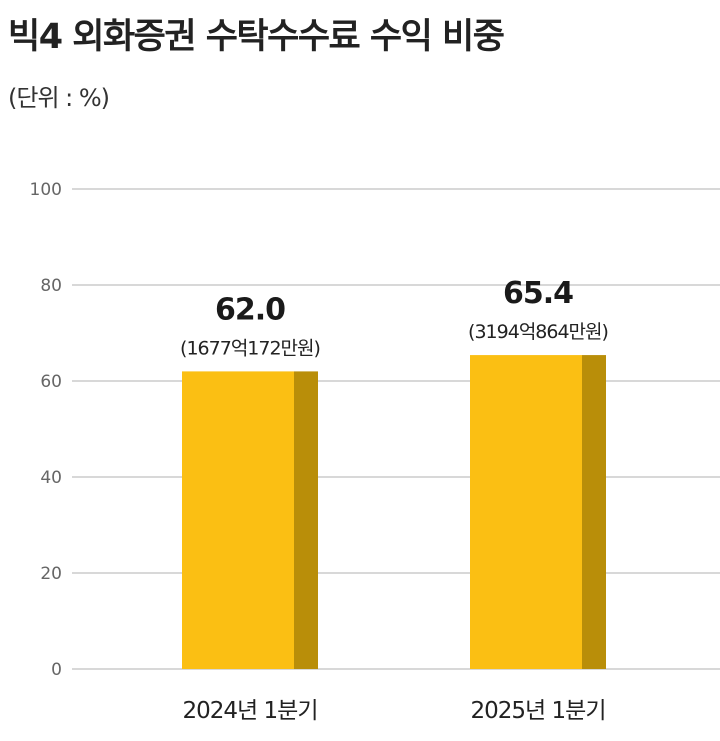 The image size is (720, 741). I want to click on y-tick-label: 60, so click(51, 382).